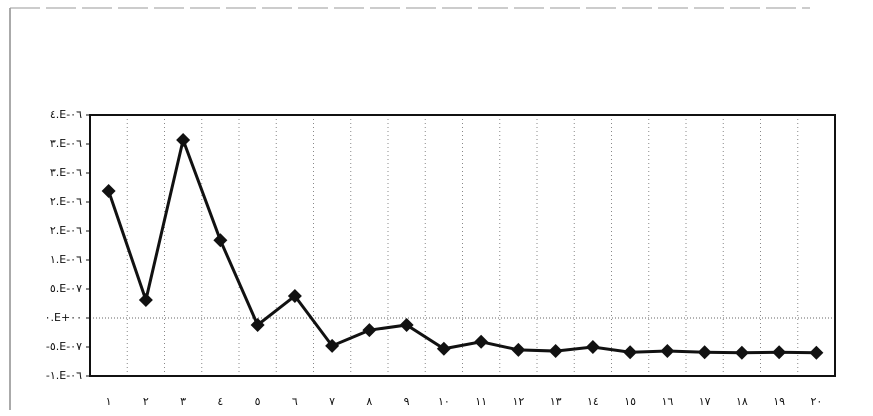 This screenshot has height=416, width=873. What do you see at coordinates (64, 375) in the screenshot?
I see `y-tick-label: -١.E-٠٦` at bounding box center [64, 375].